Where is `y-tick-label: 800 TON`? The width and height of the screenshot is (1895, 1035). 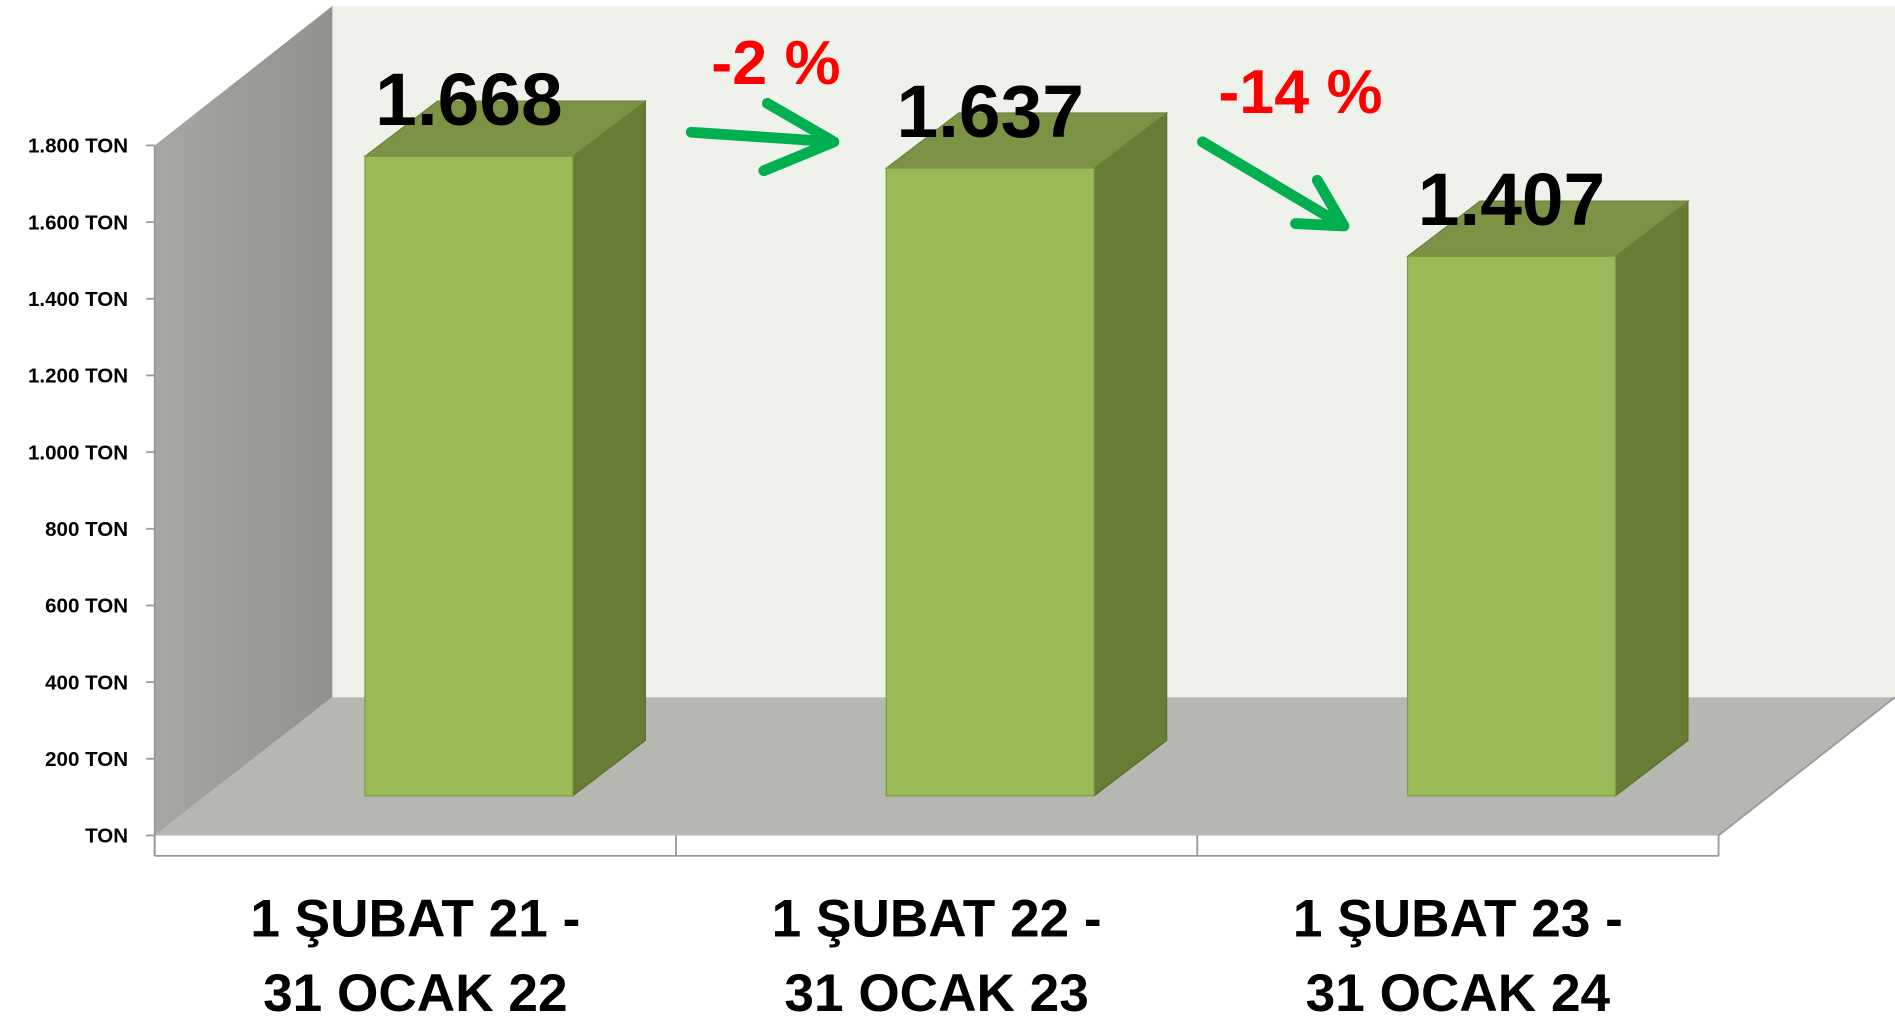 y-tick-label: 800 TON is located at coordinates (86, 529).